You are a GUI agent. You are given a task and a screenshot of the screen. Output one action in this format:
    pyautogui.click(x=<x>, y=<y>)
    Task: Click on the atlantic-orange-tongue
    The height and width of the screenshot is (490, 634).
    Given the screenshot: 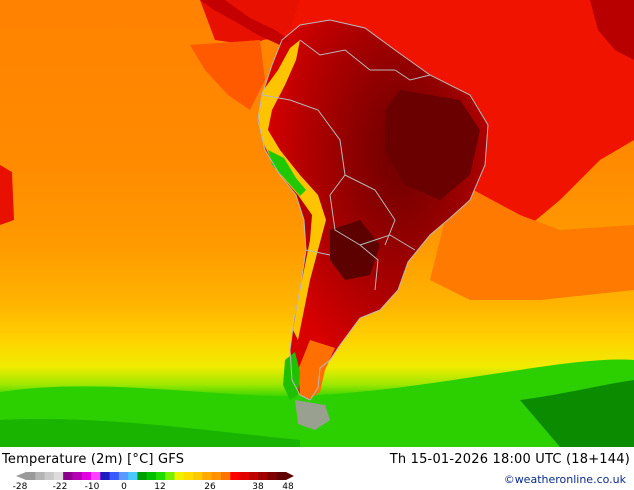 What is the action you would take?
    pyautogui.click(x=532, y=240)
    